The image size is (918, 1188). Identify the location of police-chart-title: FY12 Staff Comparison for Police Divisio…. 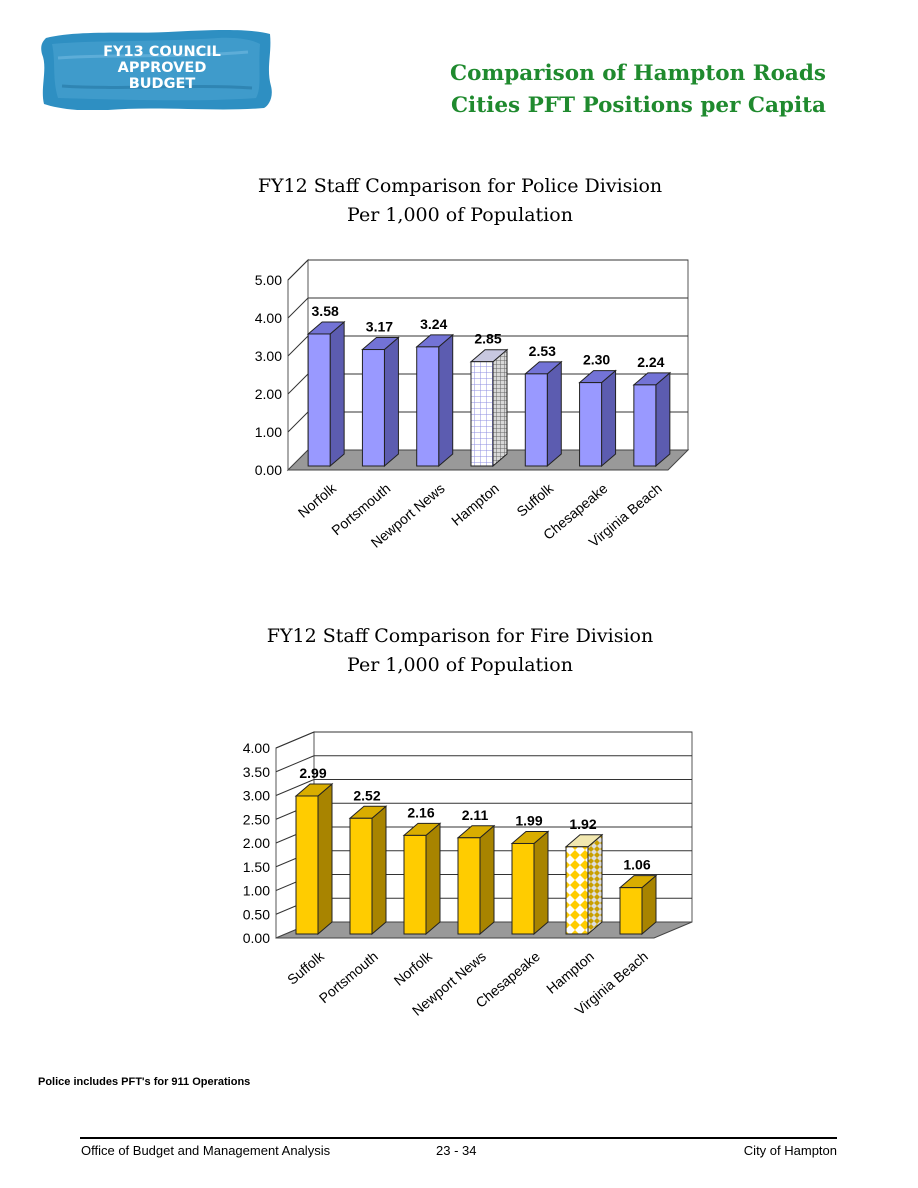
(460, 201).